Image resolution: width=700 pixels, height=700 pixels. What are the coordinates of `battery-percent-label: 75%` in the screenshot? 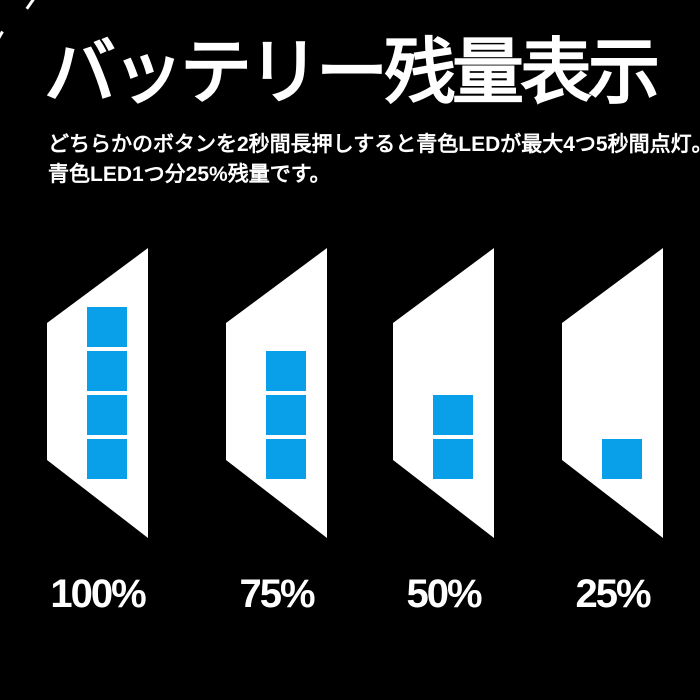 It's located at (277, 594).